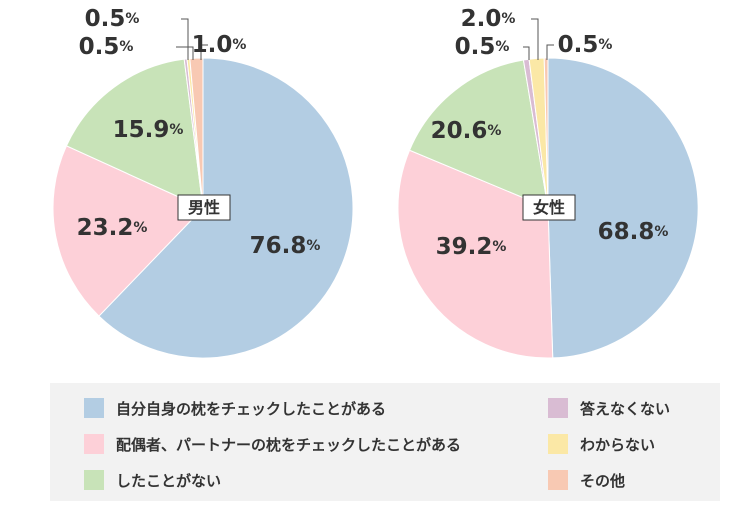 This screenshot has width=750, height=520. I want to click on data-label: 1.0%, so click(219, 45).